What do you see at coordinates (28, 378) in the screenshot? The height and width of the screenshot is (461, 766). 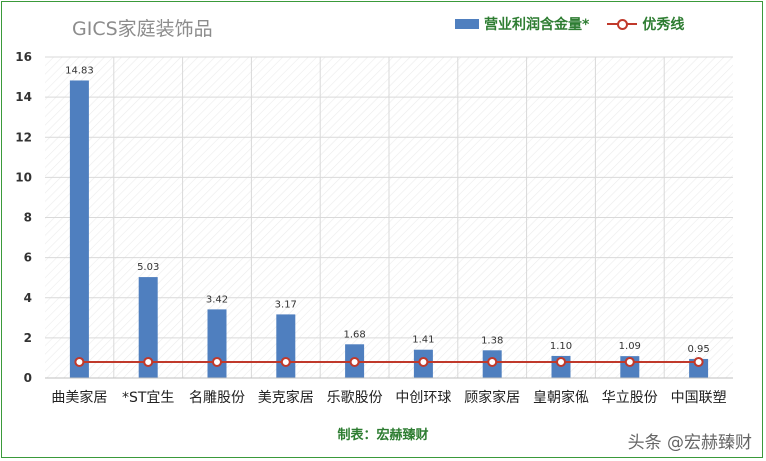 I see `y-tick-label: 0` at bounding box center [28, 378].